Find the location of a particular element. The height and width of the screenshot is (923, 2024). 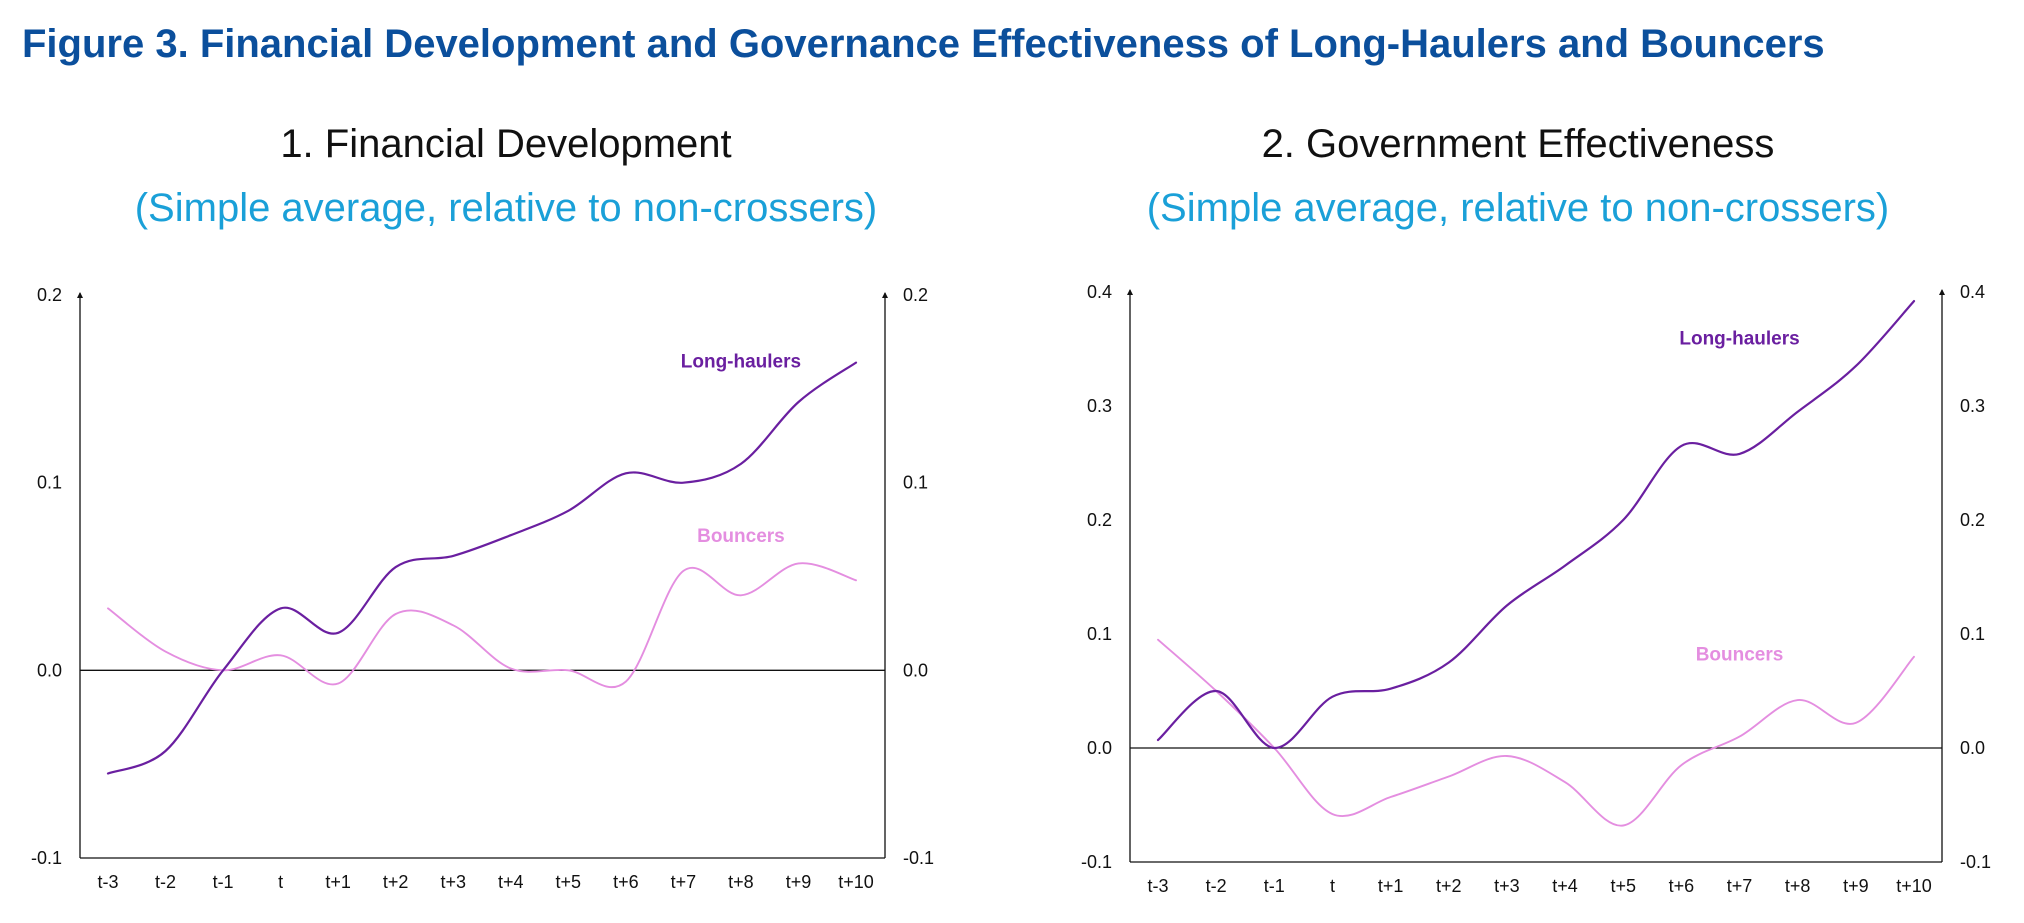

y-tick-label-left: 0.3 is located at coordinates (1099, 406).